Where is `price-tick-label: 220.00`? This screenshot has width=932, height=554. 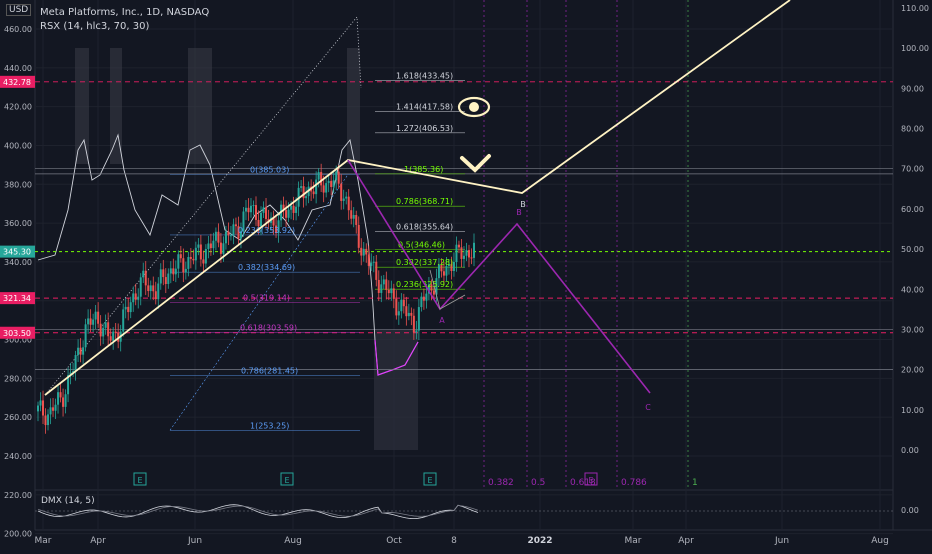 price-tick-label: 220.00 is located at coordinates (18, 495).